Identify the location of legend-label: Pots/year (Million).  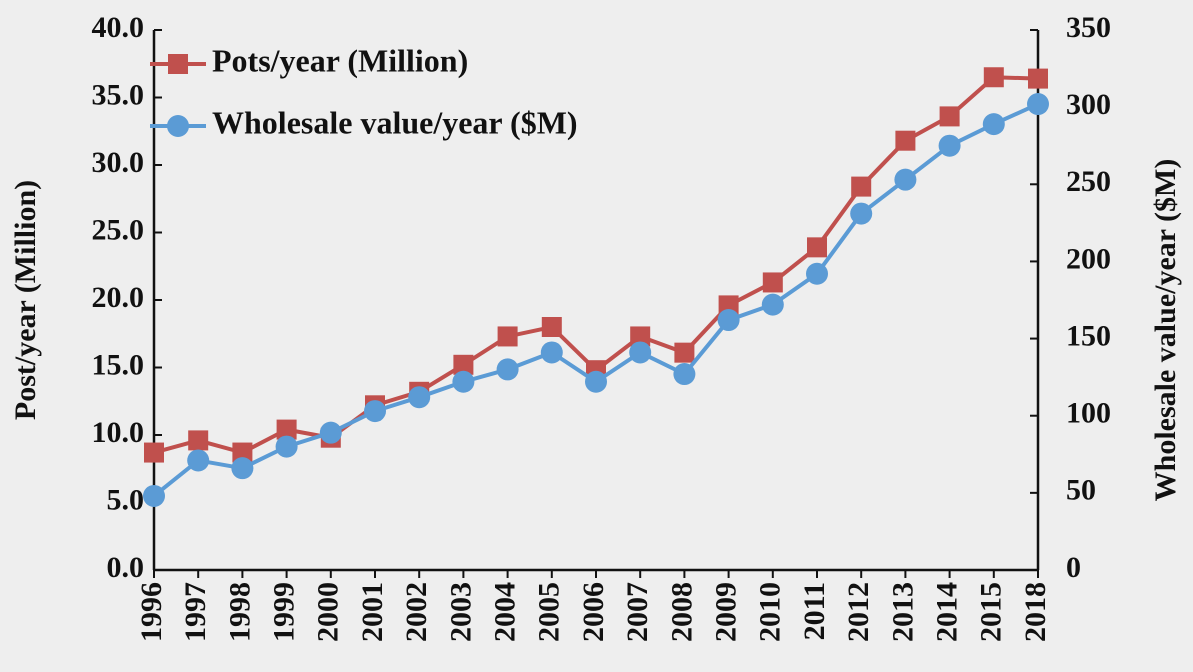
(340, 60).